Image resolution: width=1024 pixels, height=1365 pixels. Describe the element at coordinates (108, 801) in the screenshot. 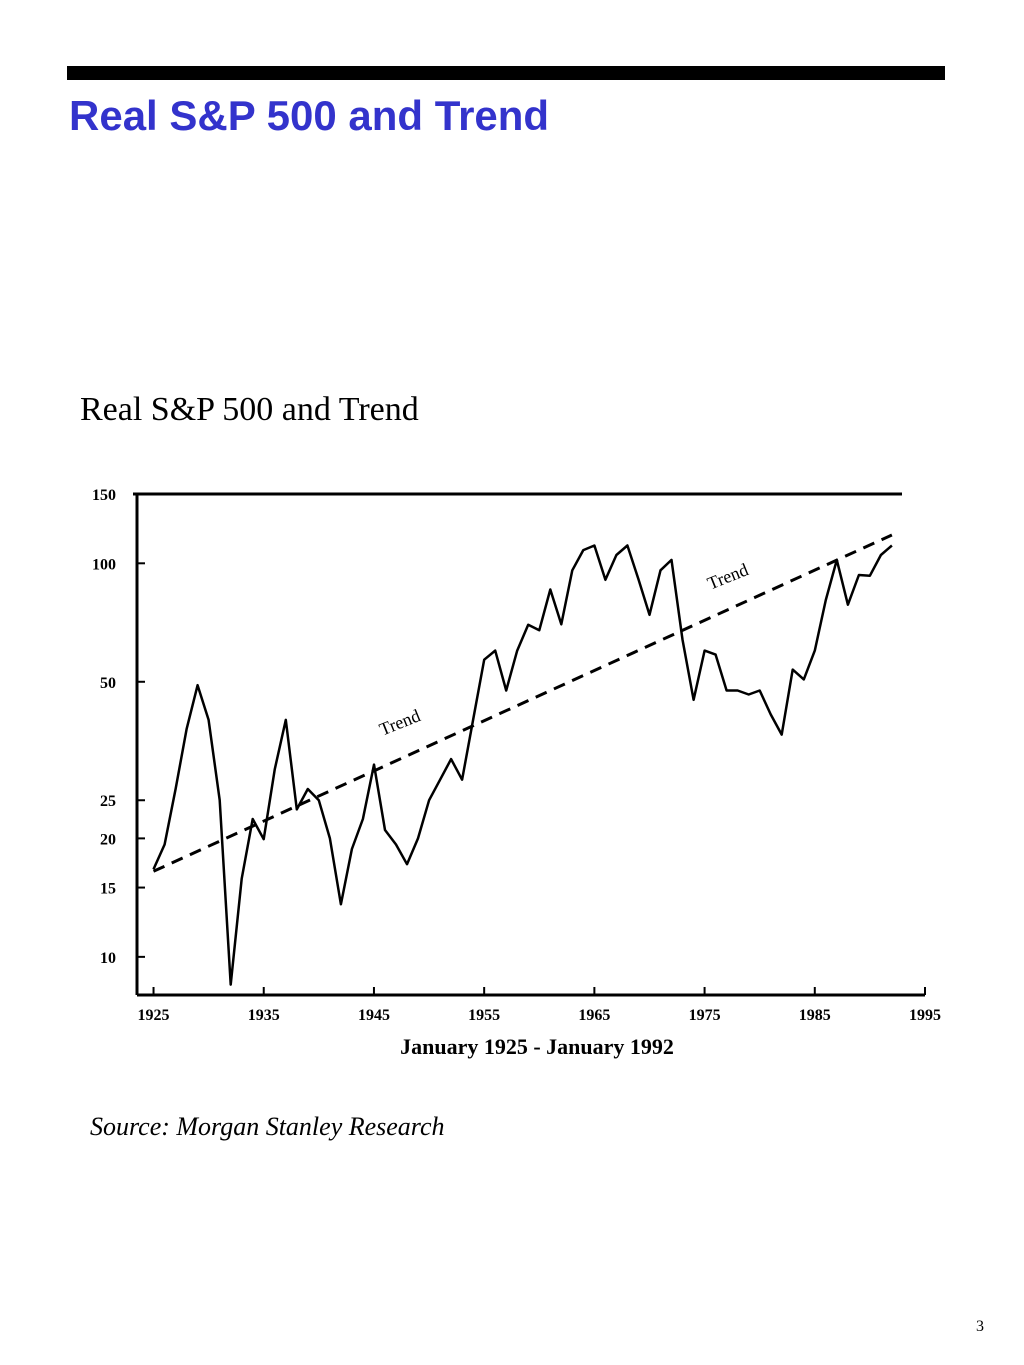

I see `y-tick-label: 25` at that location.